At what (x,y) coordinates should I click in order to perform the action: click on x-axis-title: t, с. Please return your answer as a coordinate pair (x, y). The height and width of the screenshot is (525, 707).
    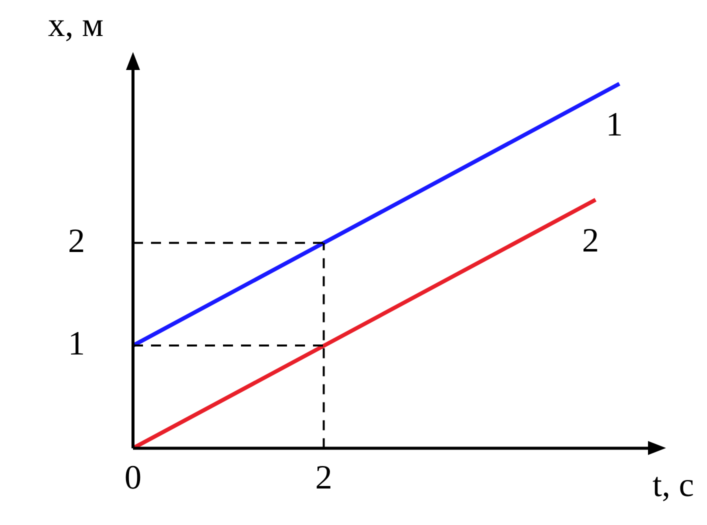
    Looking at the image, I should click on (673, 485).